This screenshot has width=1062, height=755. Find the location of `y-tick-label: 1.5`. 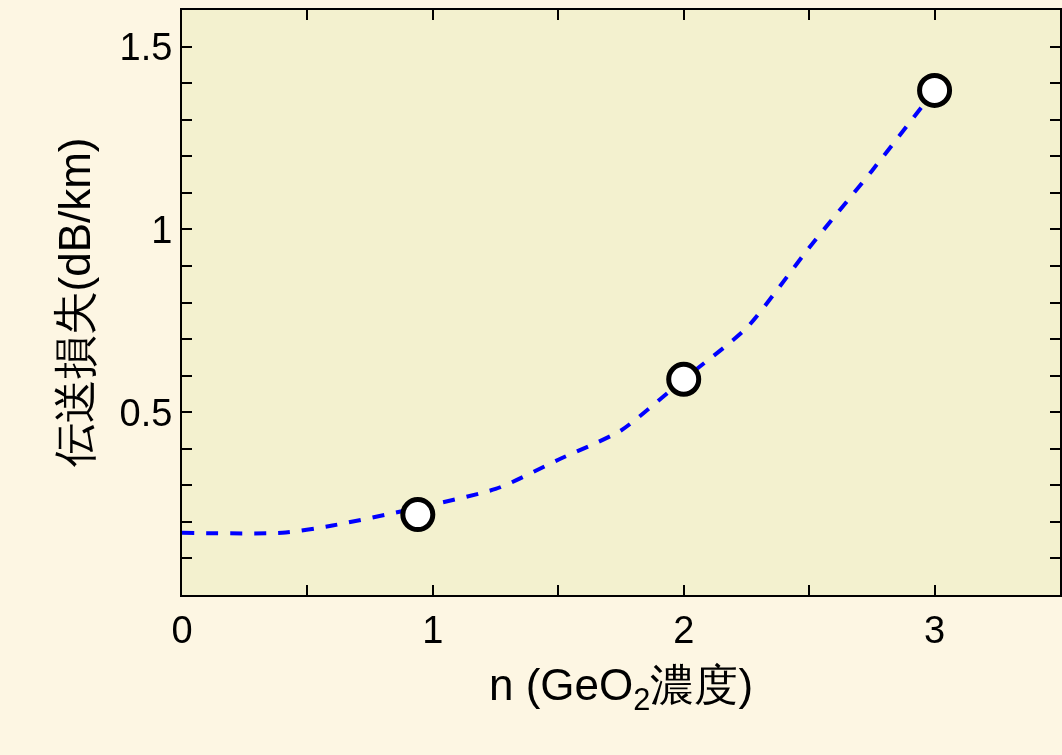

y-tick-label: 1.5 is located at coordinates (146, 46).